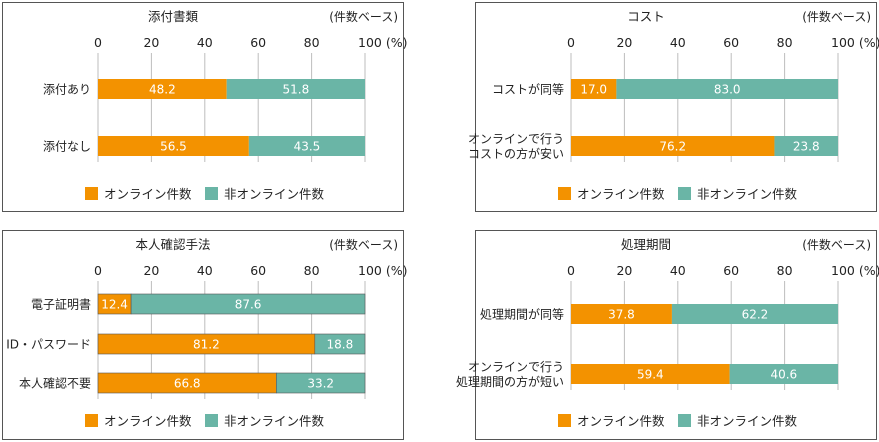  What do you see at coordinates (528, 89) in the screenshot?
I see `category-label: コストが同等` at bounding box center [528, 89].